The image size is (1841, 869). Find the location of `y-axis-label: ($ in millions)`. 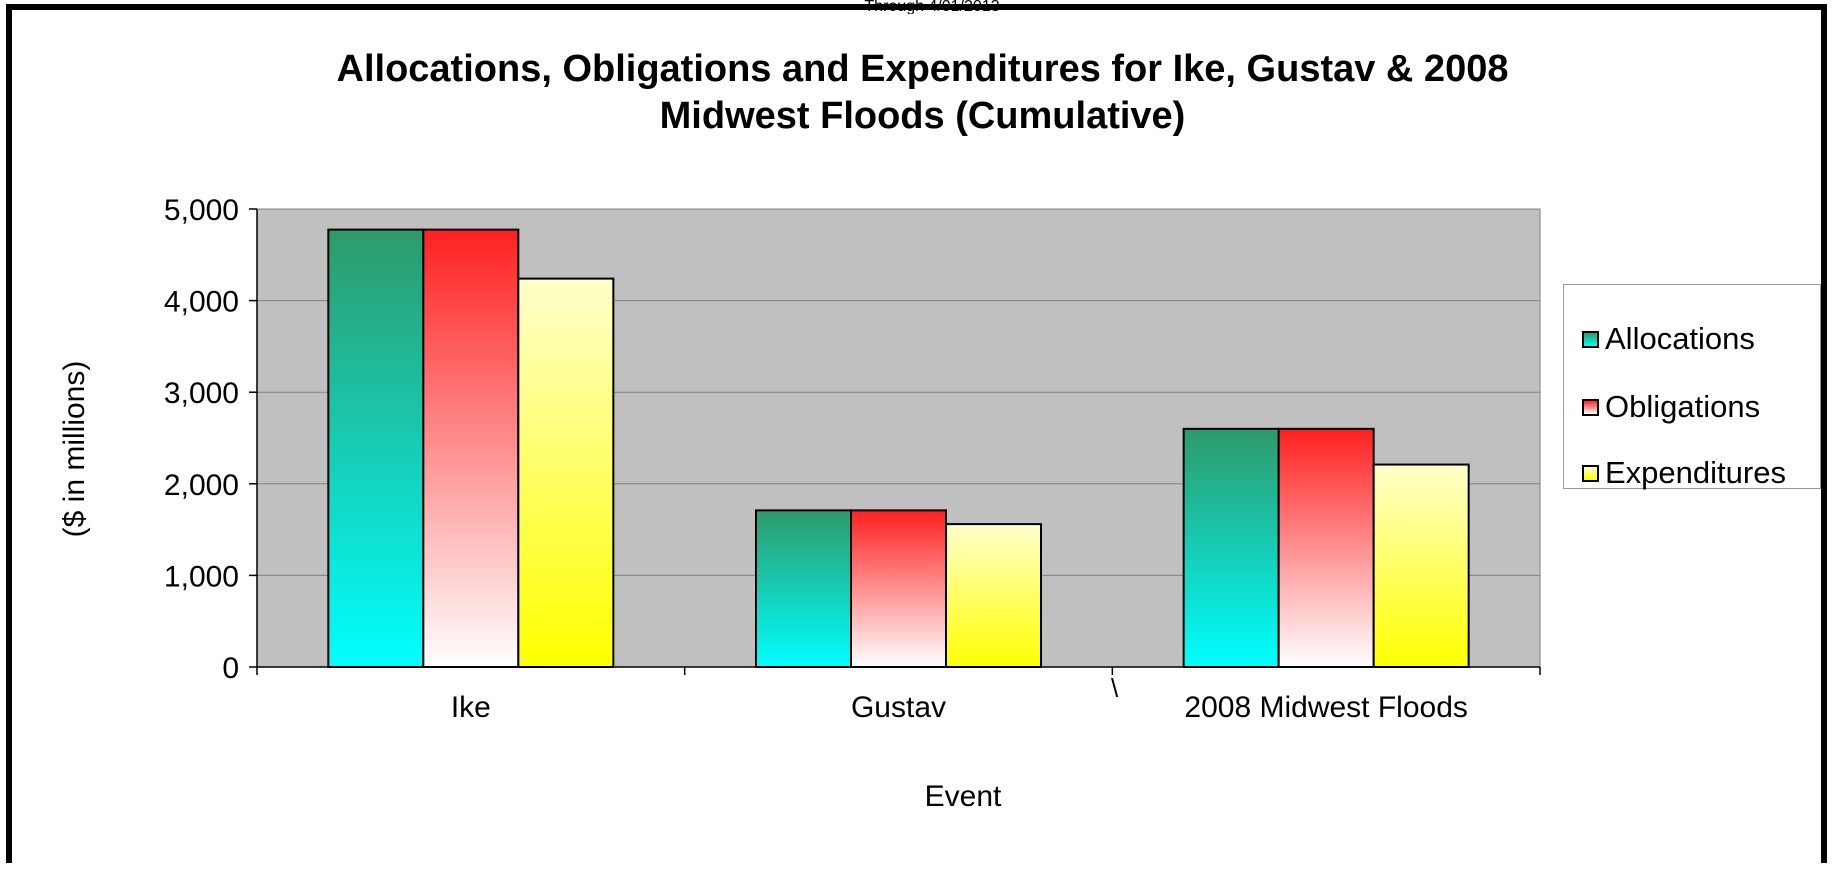

y-axis-label: ($ in millions) is located at coordinates (74, 449).